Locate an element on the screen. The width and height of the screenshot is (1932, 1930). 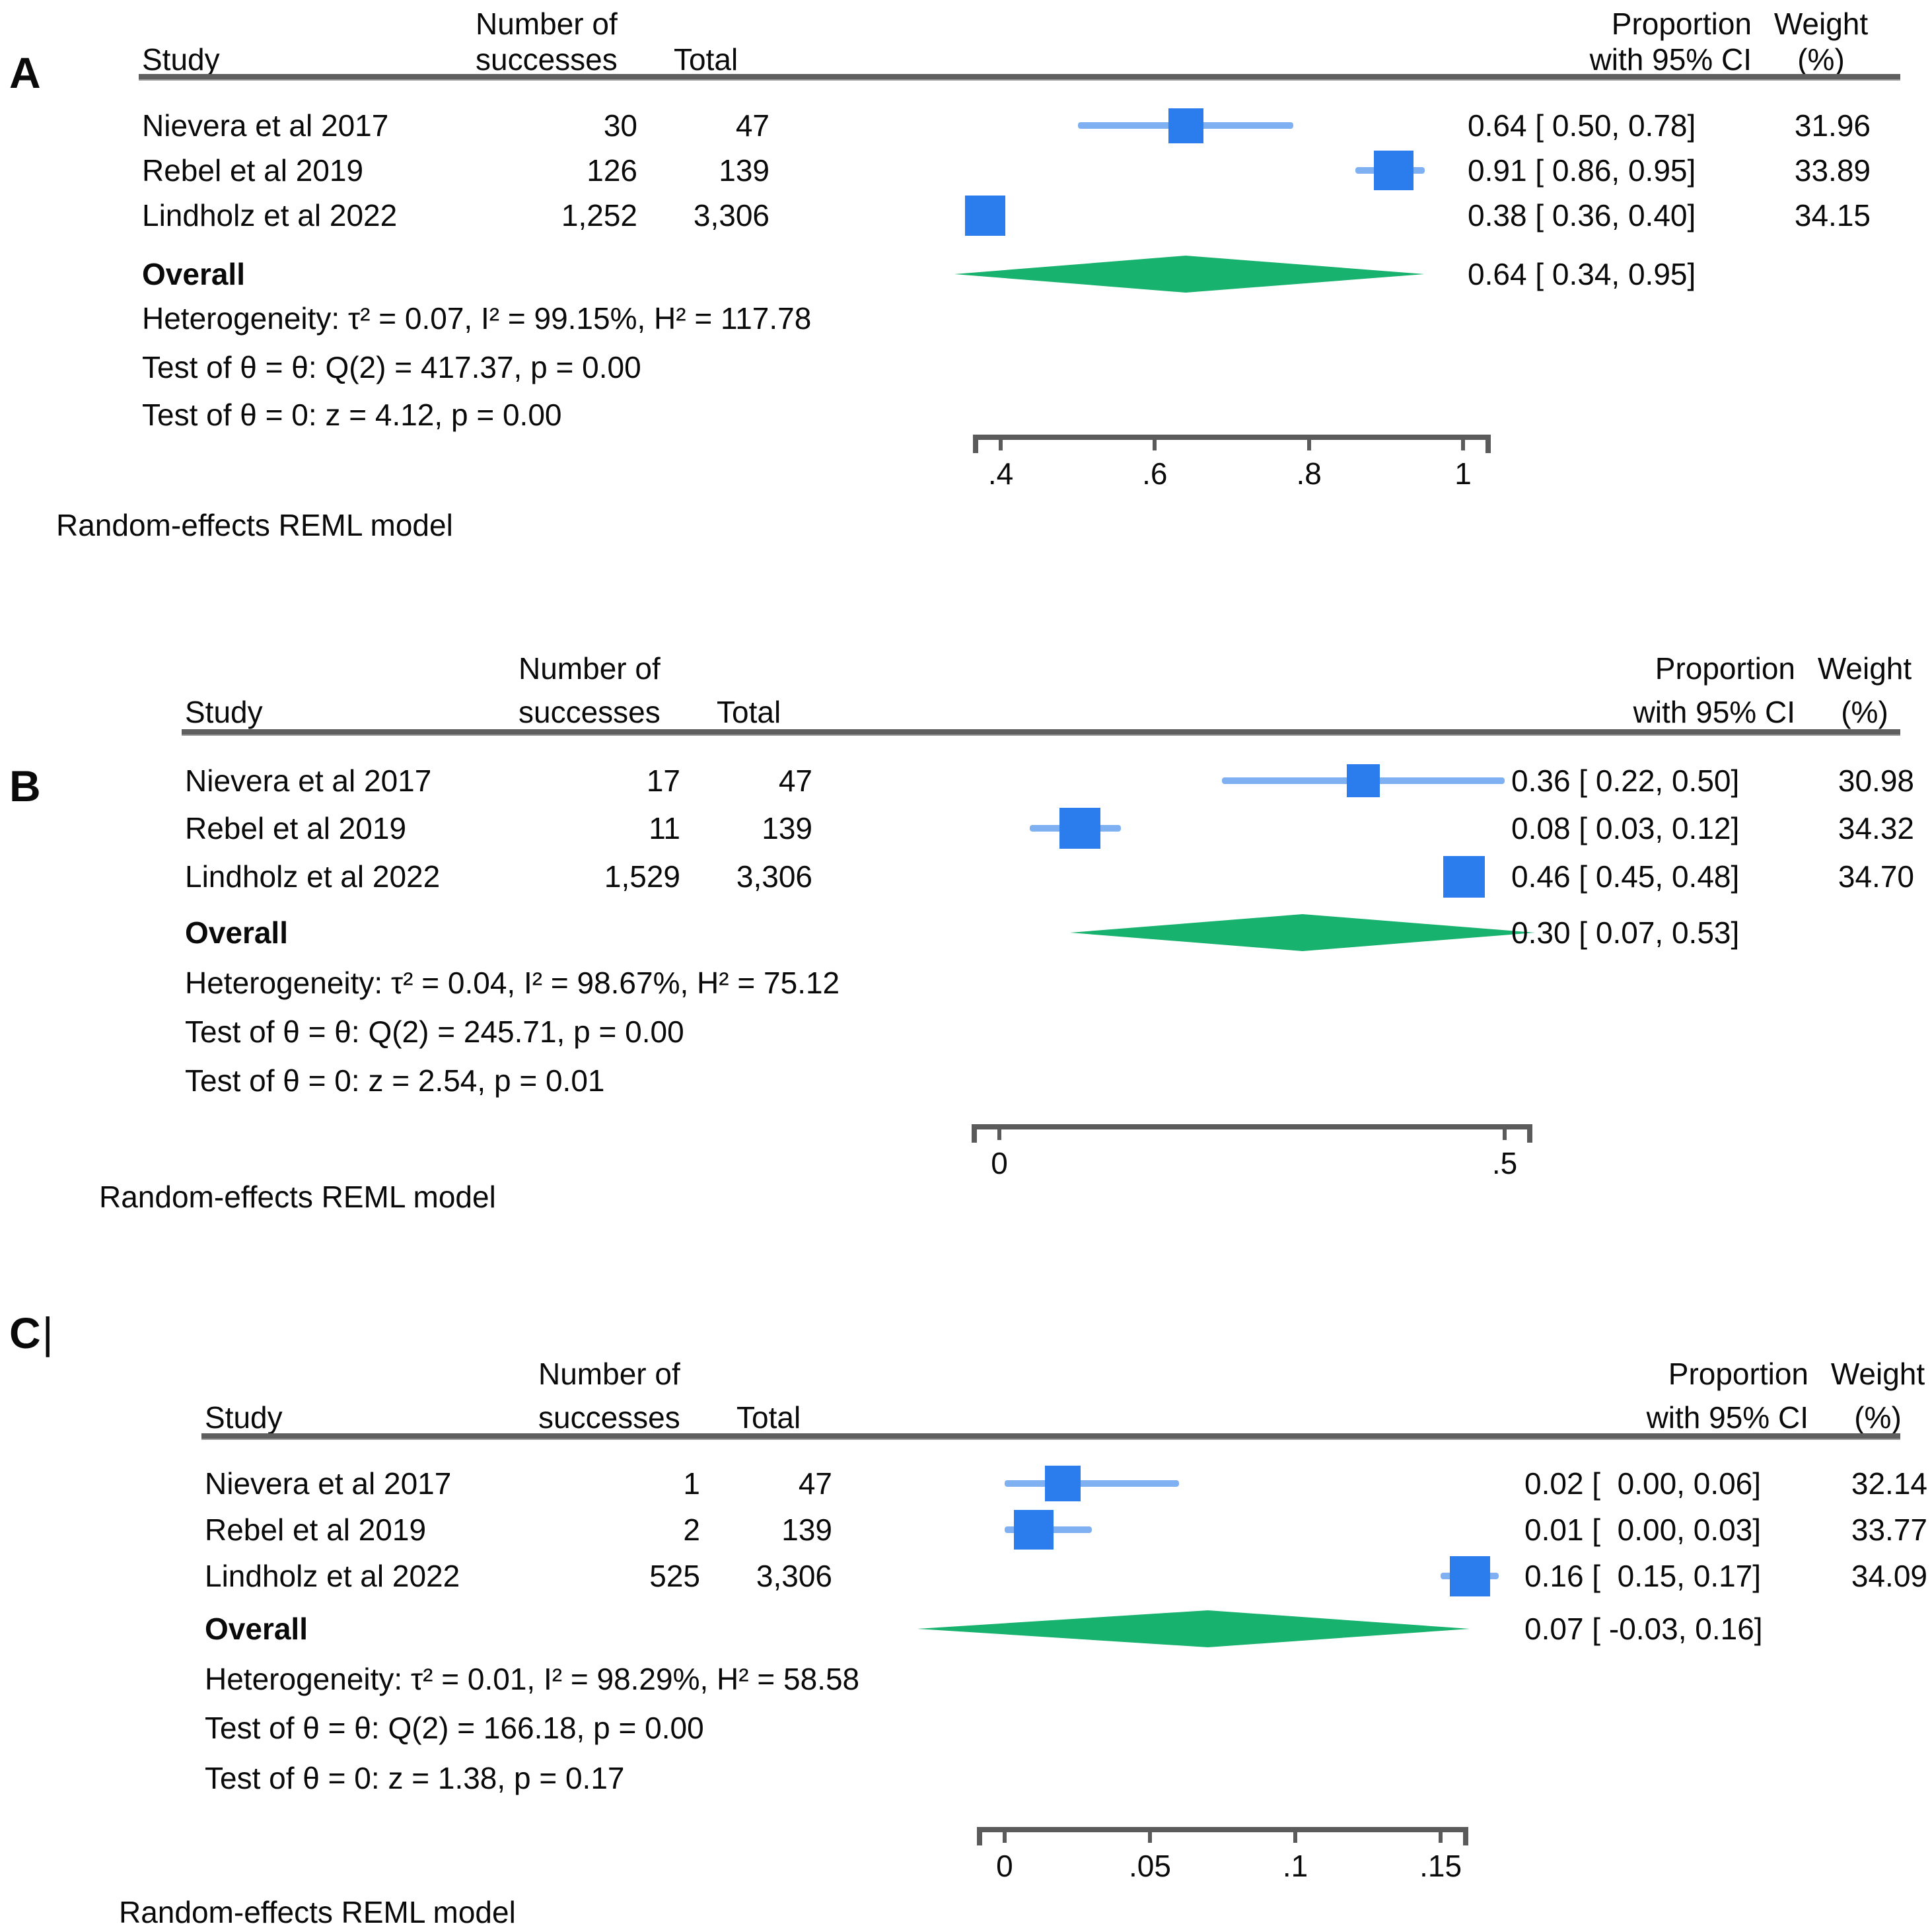
successes-value: 126 is located at coordinates (612, 171).